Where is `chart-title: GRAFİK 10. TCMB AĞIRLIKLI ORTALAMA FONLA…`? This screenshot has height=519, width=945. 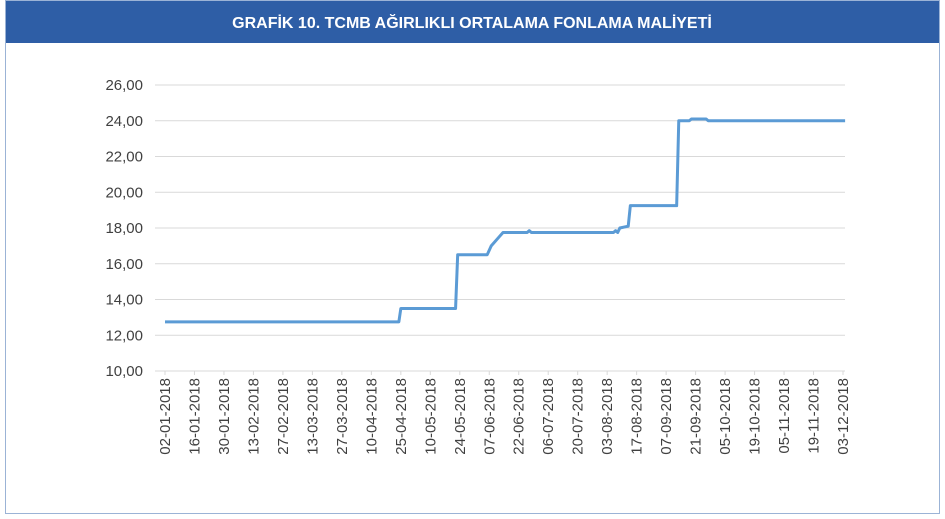
chart-title: GRAFİK 10. TCMB AĞIRLIKLI ORTALAMA FONLA… is located at coordinates (472, 22).